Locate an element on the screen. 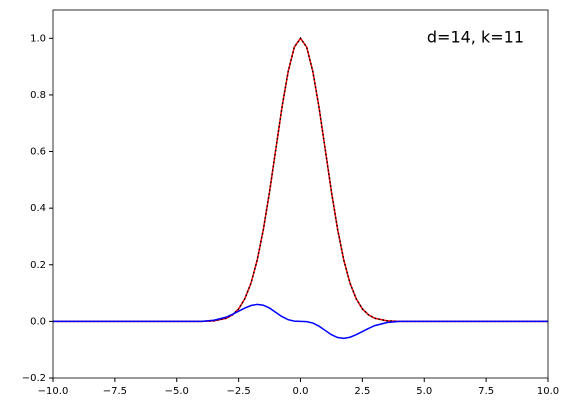 The image size is (574, 413). y-tick-label: 0.6 is located at coordinates (38, 152).